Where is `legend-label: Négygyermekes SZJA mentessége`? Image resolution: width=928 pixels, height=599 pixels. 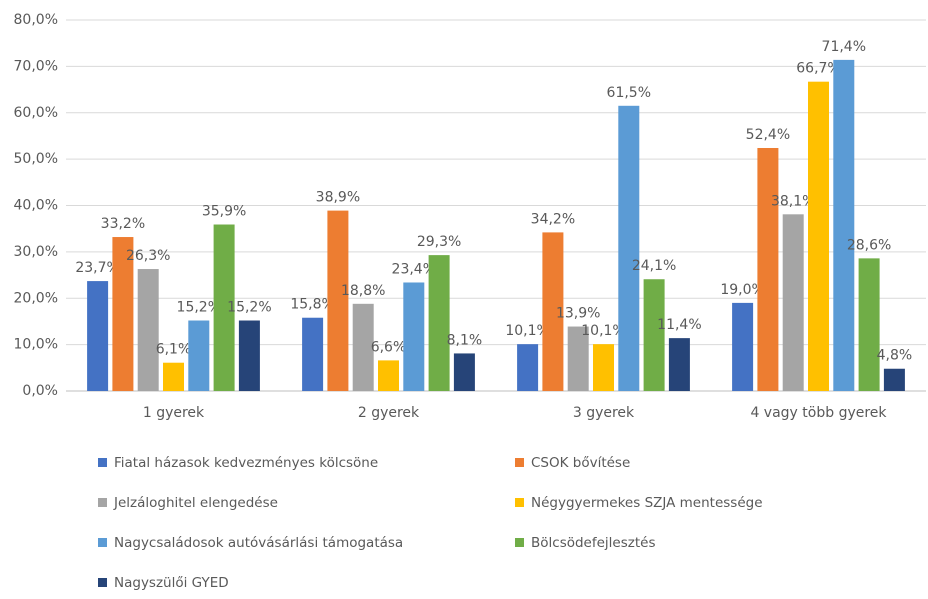 legend-label: Négygyermekes SZJA mentessége is located at coordinates (647, 503).